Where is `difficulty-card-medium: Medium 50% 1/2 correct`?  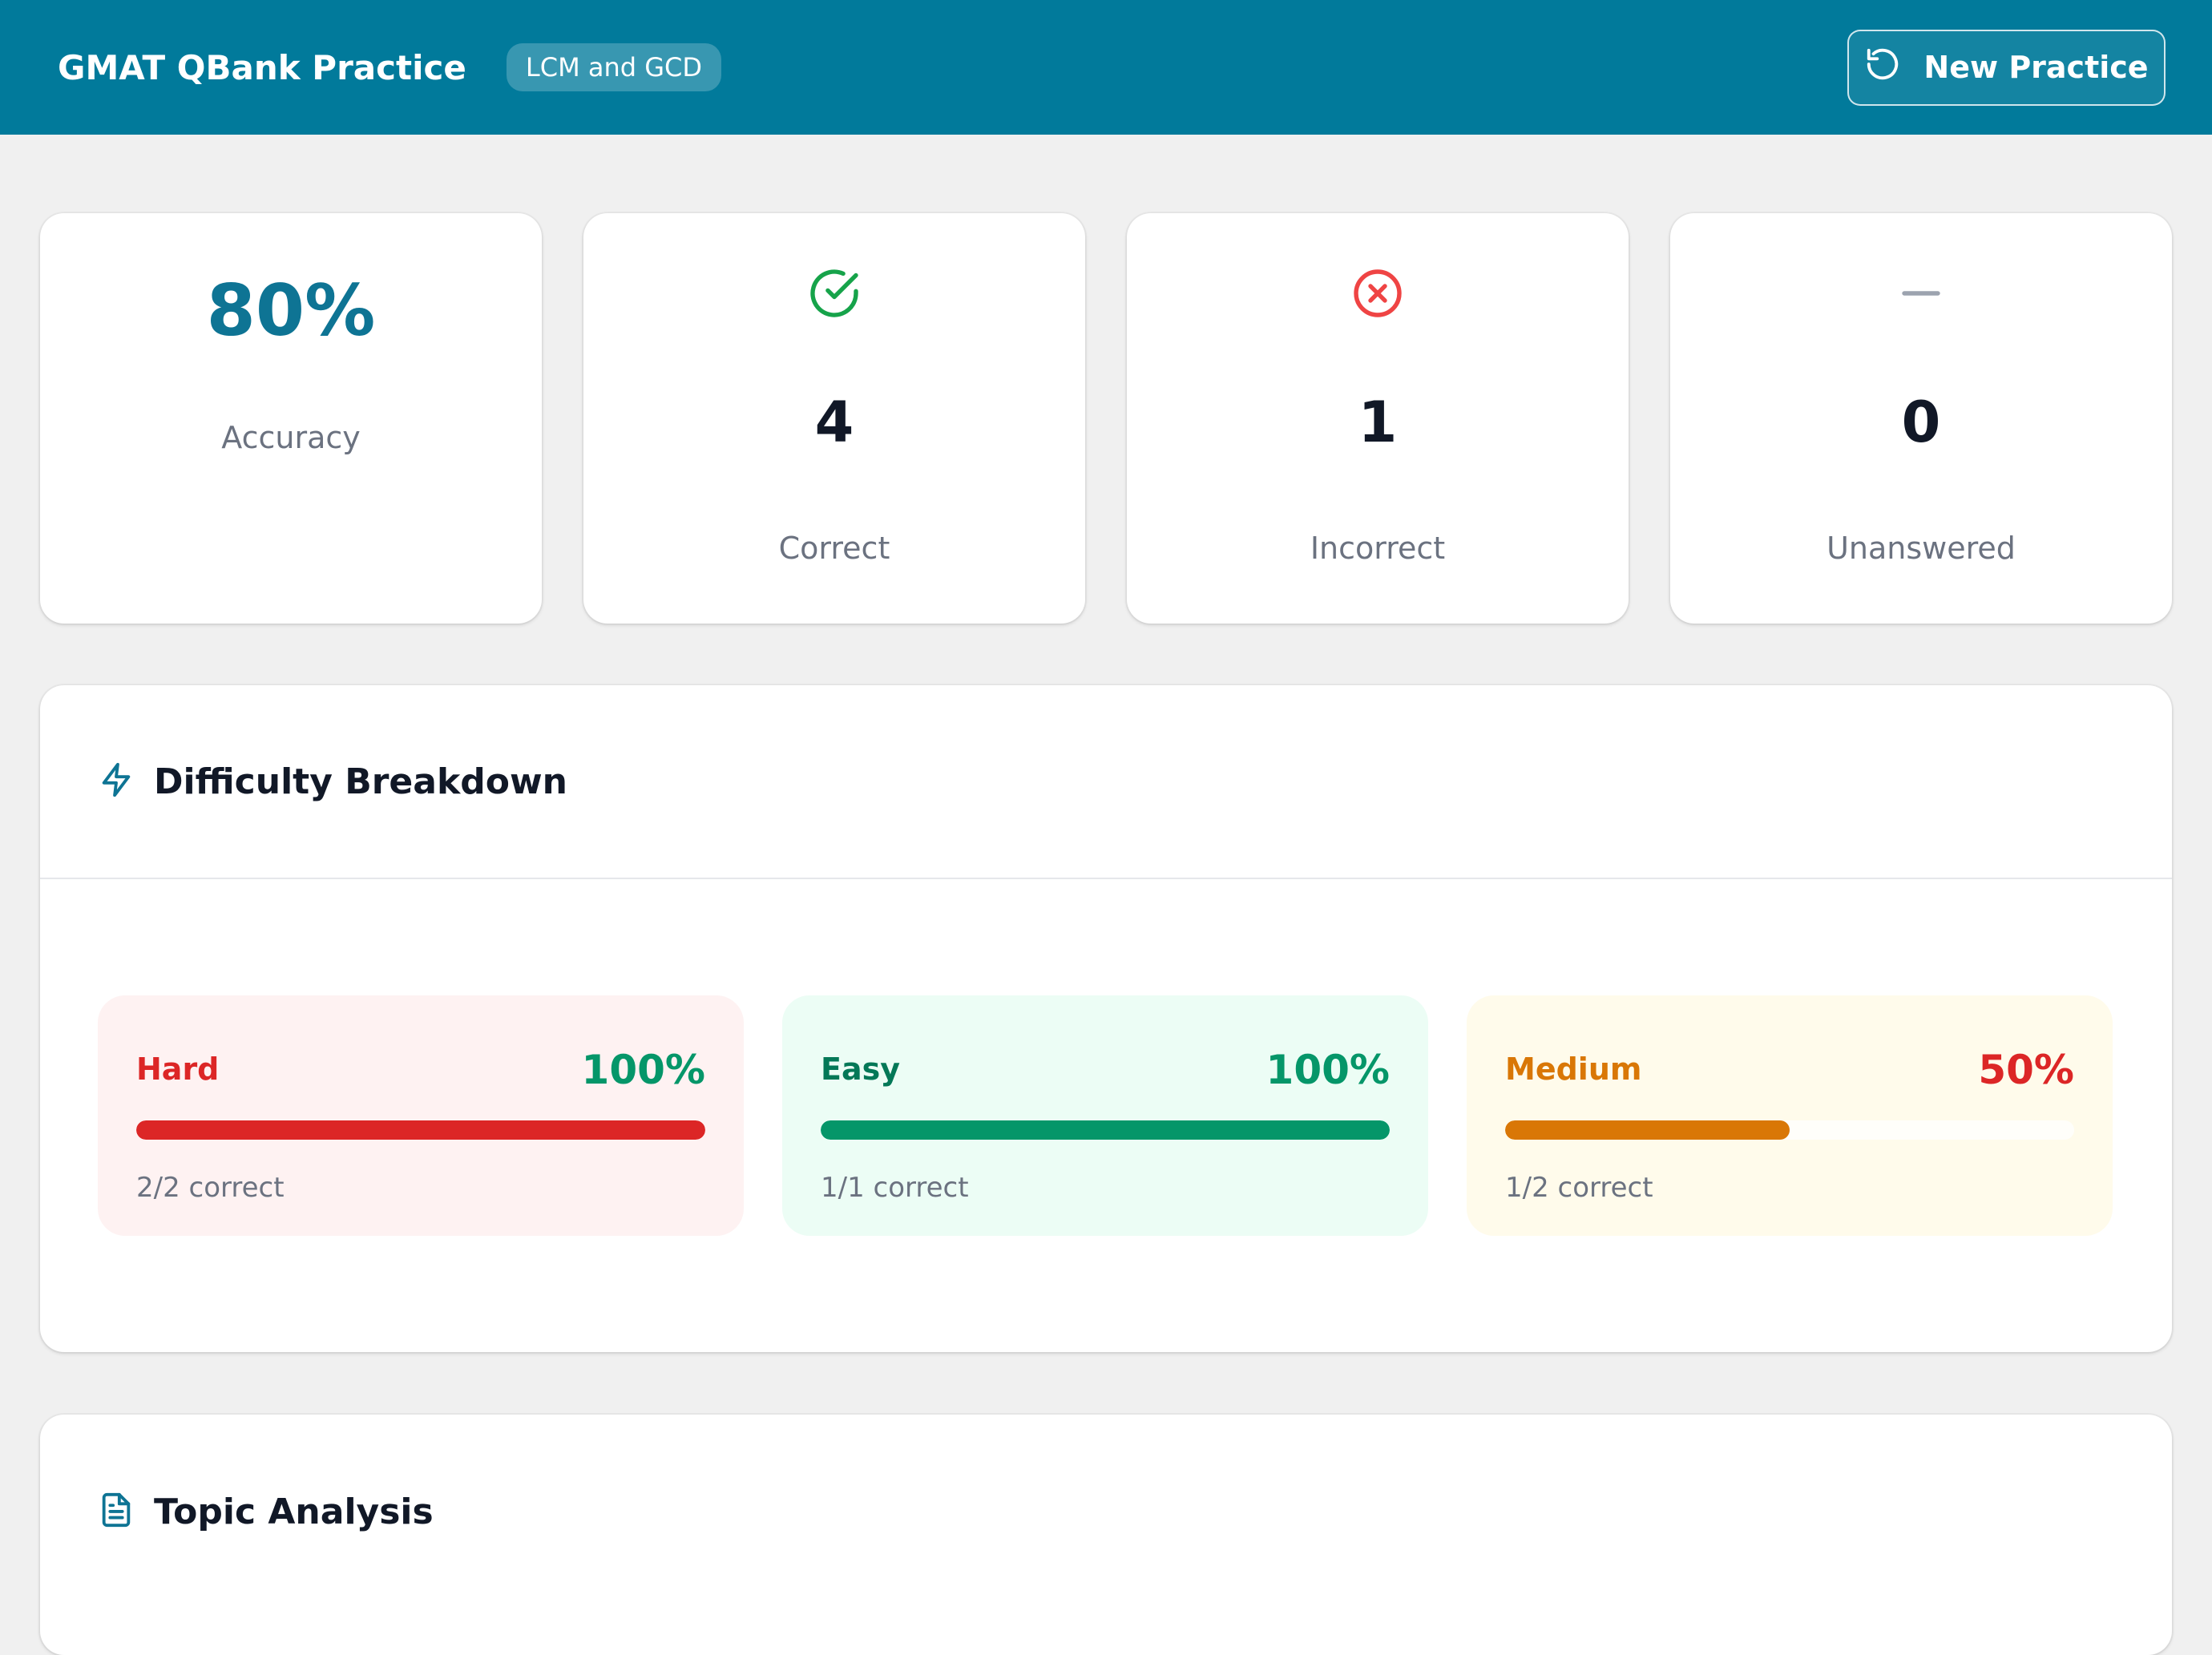
difficulty-card-medium: Medium 50% 1/2 correct is located at coordinates (1790, 1115).